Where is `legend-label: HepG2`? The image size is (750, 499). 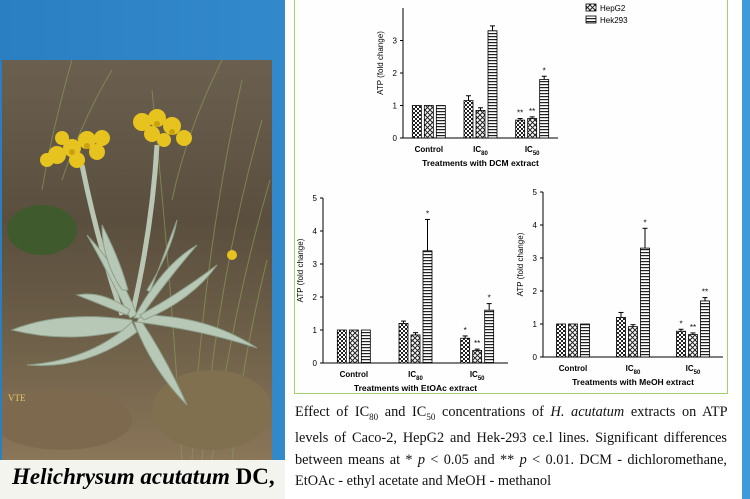
legend-label: HepG2 is located at coordinates (613, 8).